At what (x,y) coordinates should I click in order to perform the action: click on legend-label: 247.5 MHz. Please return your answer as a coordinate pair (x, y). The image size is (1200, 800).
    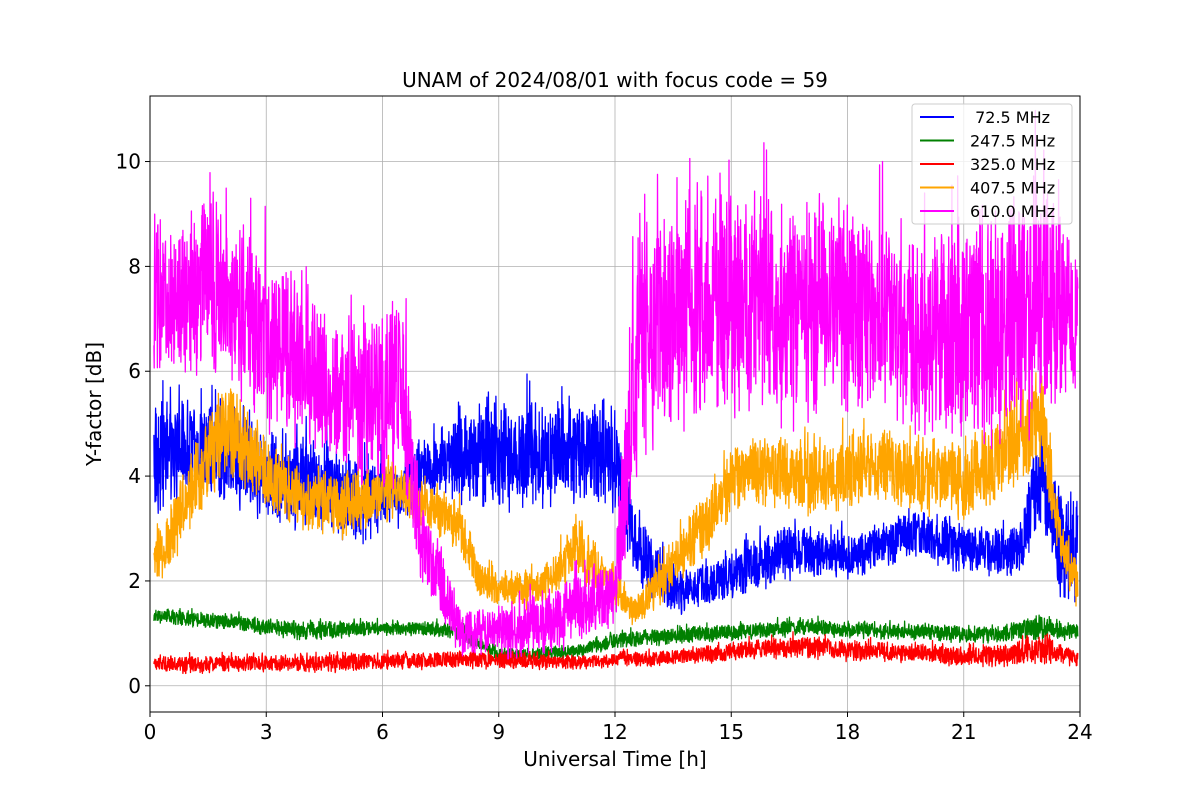
    Looking at the image, I should click on (1012, 141).